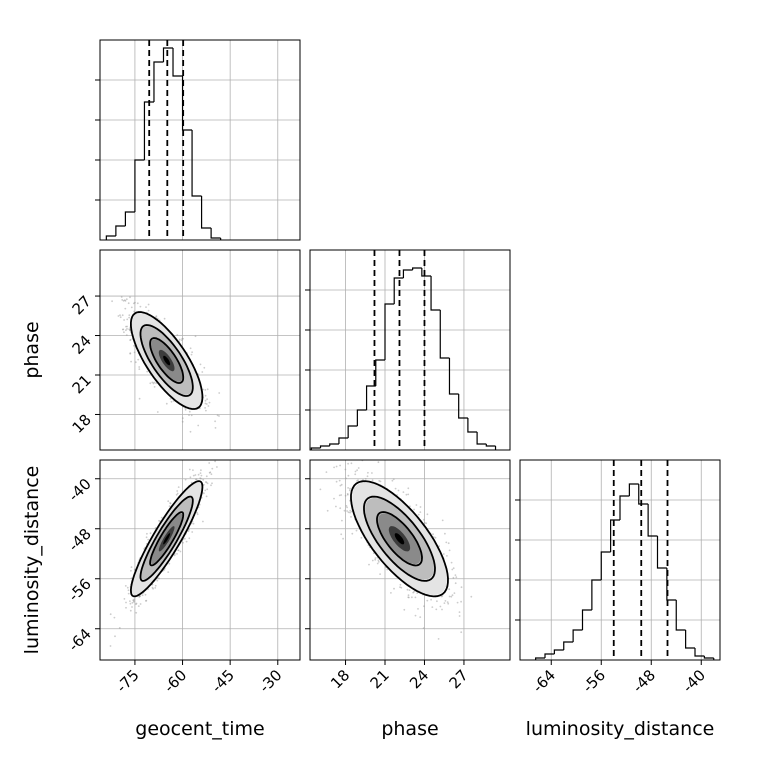 This screenshot has width=760, height=760. What do you see at coordinates (82, 305) in the screenshot?
I see `y-tick-label-1-3: 27` at bounding box center [82, 305].